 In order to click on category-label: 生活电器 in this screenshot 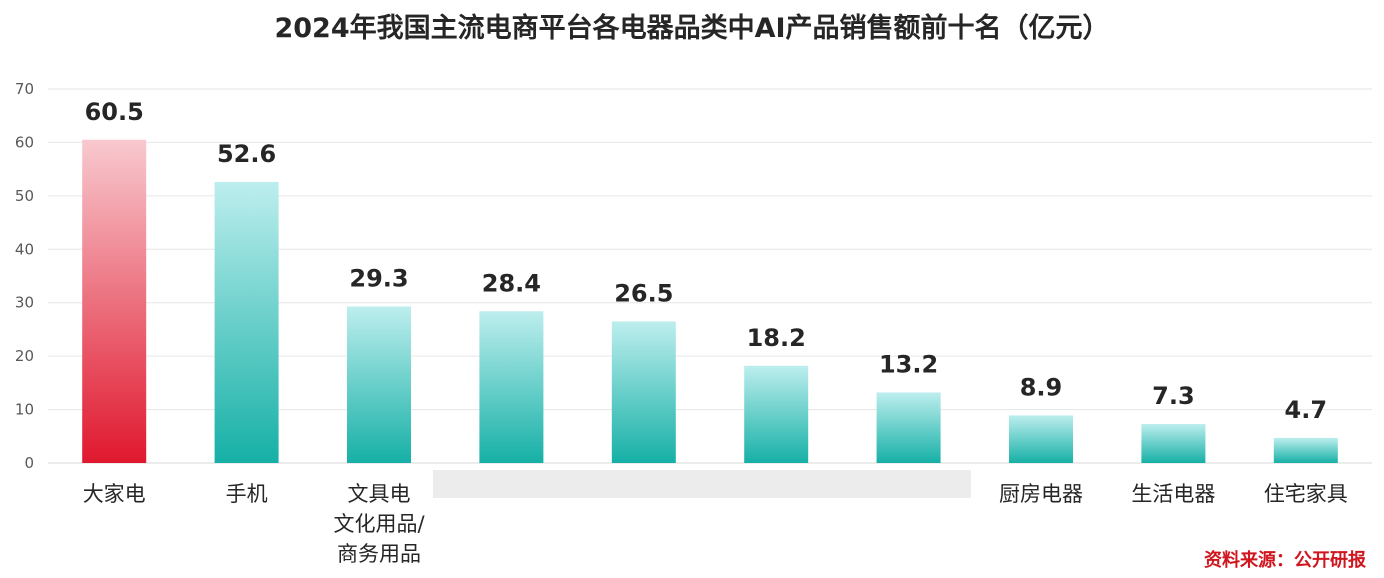, I will do `click(1173, 494)`.